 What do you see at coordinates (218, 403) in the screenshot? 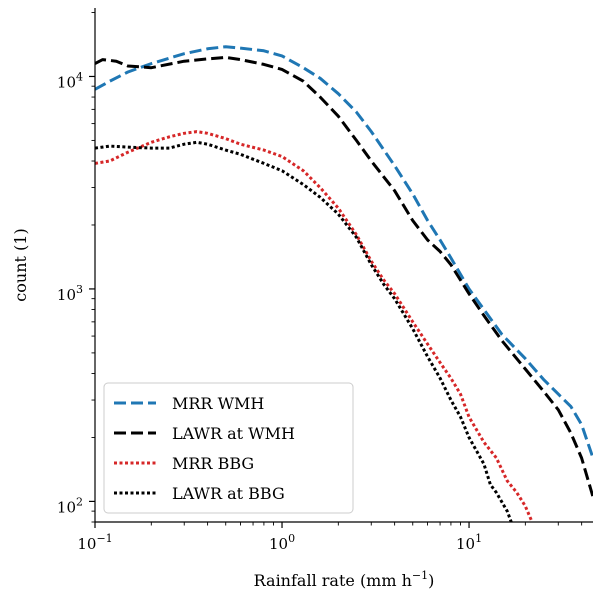
I see `legend-label-1: MRR WMH` at bounding box center [218, 403].